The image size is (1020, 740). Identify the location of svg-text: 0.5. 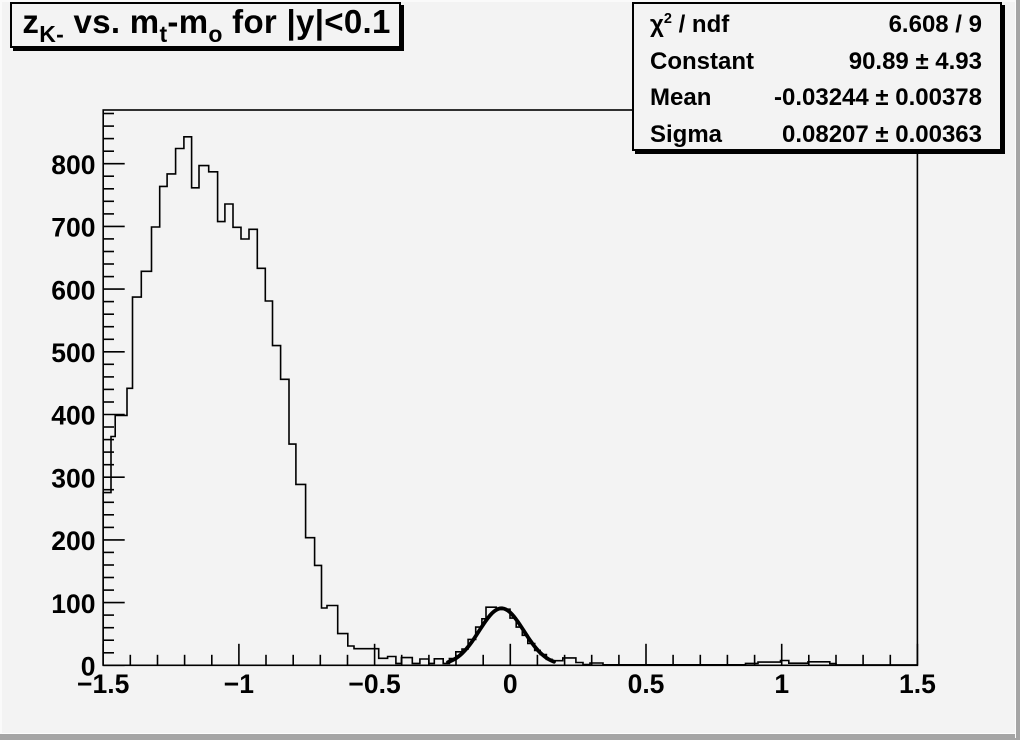
(646, 684).